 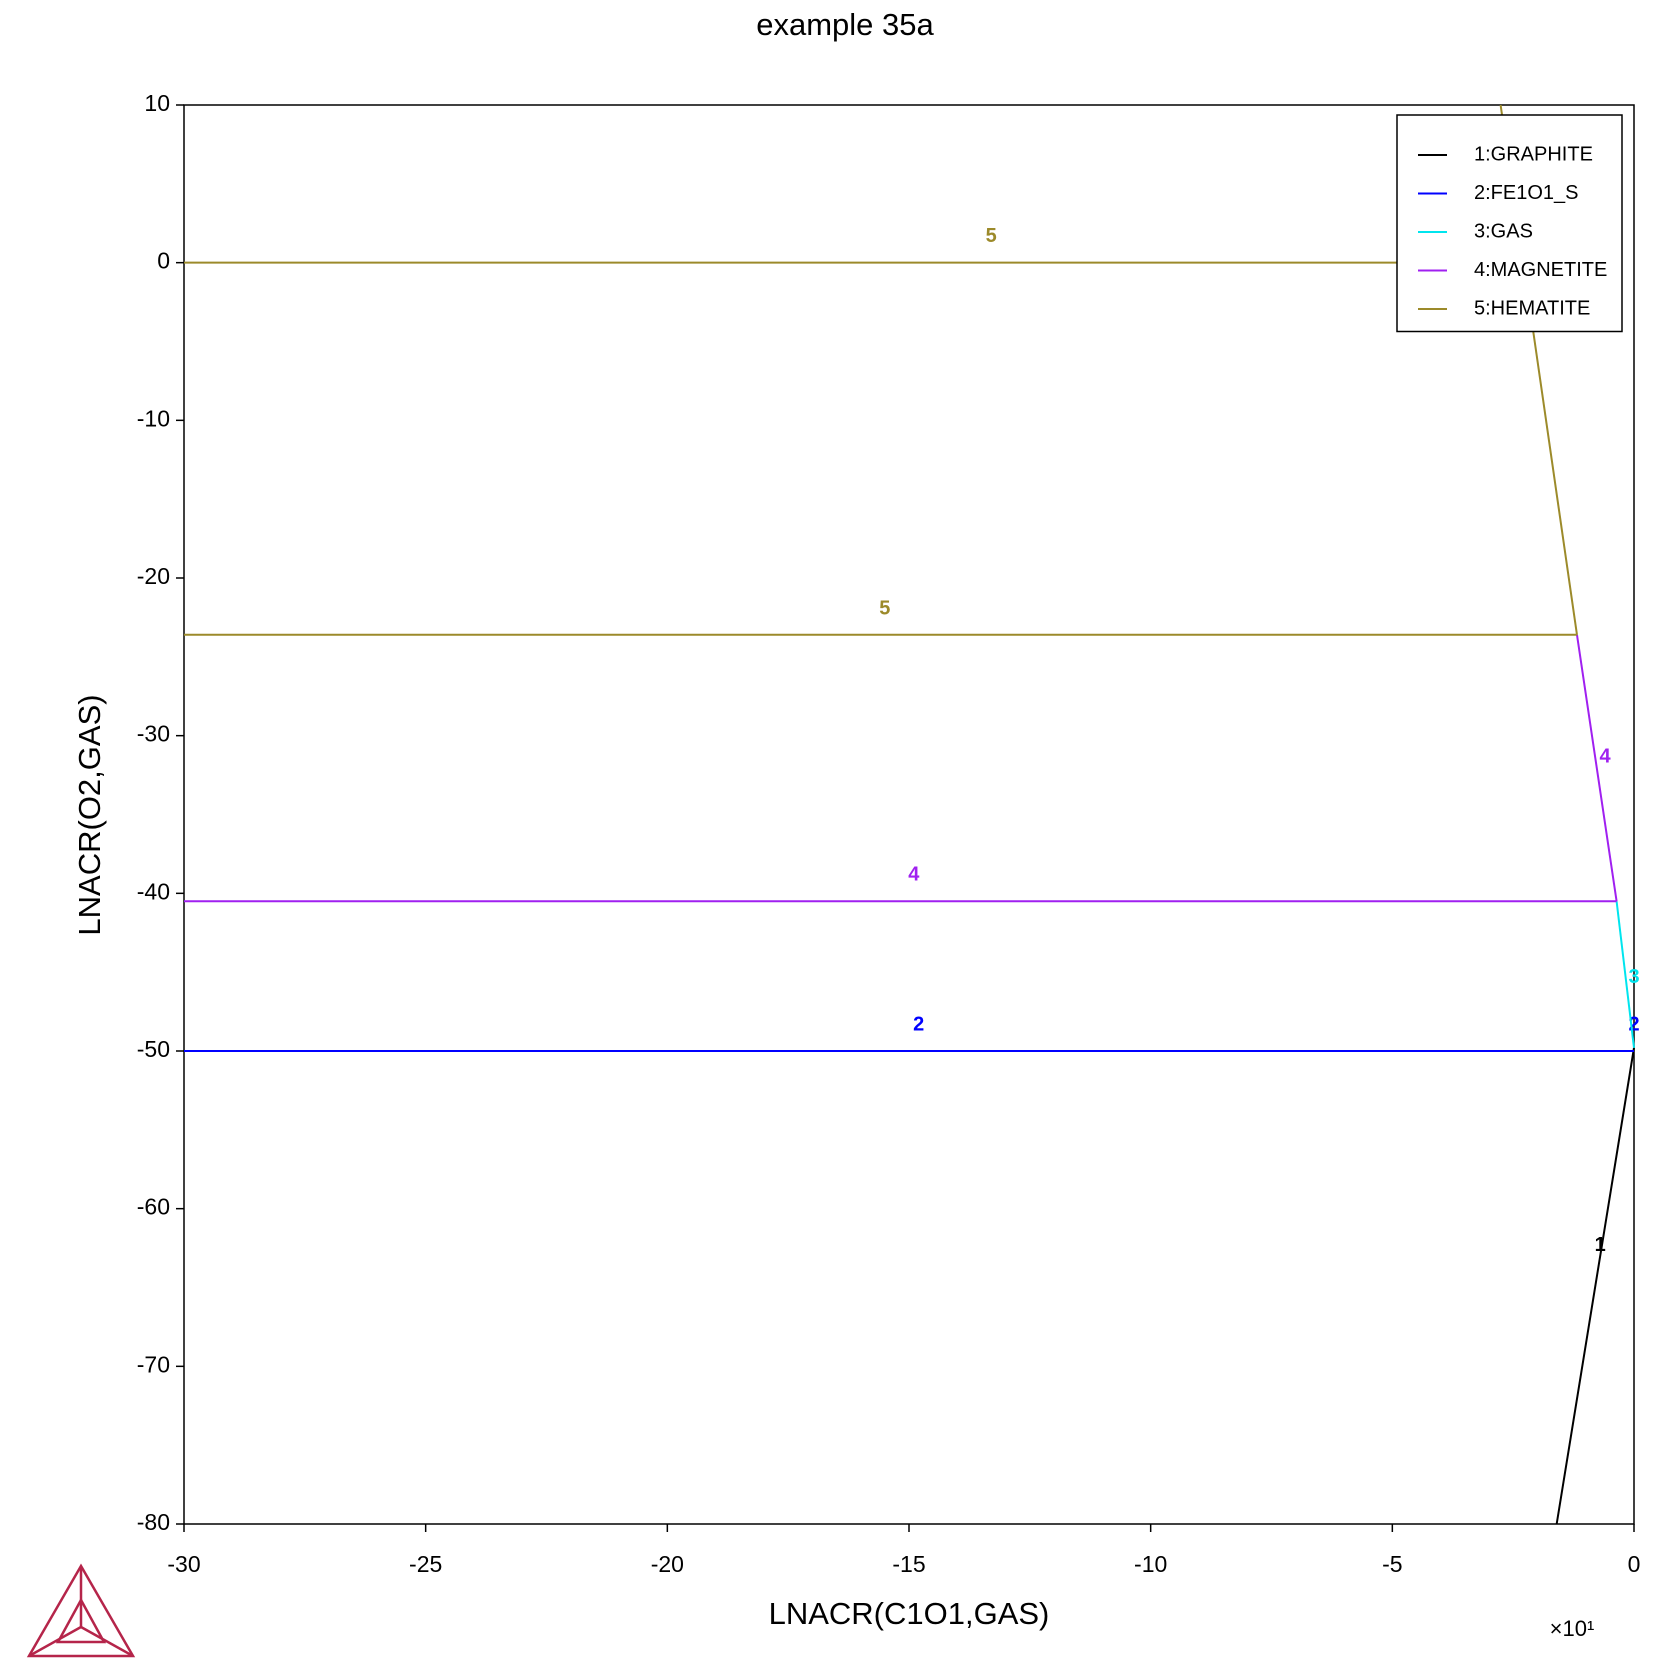 I want to click on y-tick-label: -40, so click(x=153, y=891).